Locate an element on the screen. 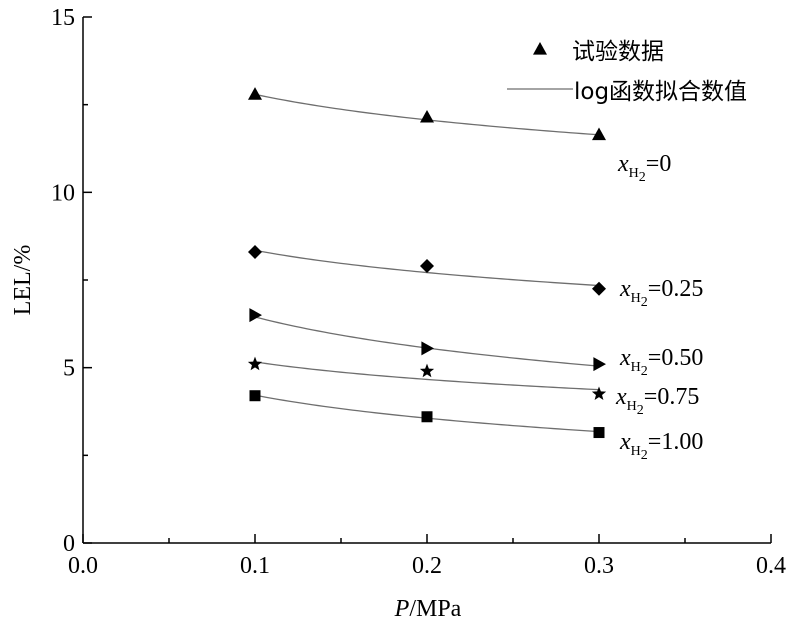  series-label-3: xH2=0.50 is located at coordinates (661, 362).